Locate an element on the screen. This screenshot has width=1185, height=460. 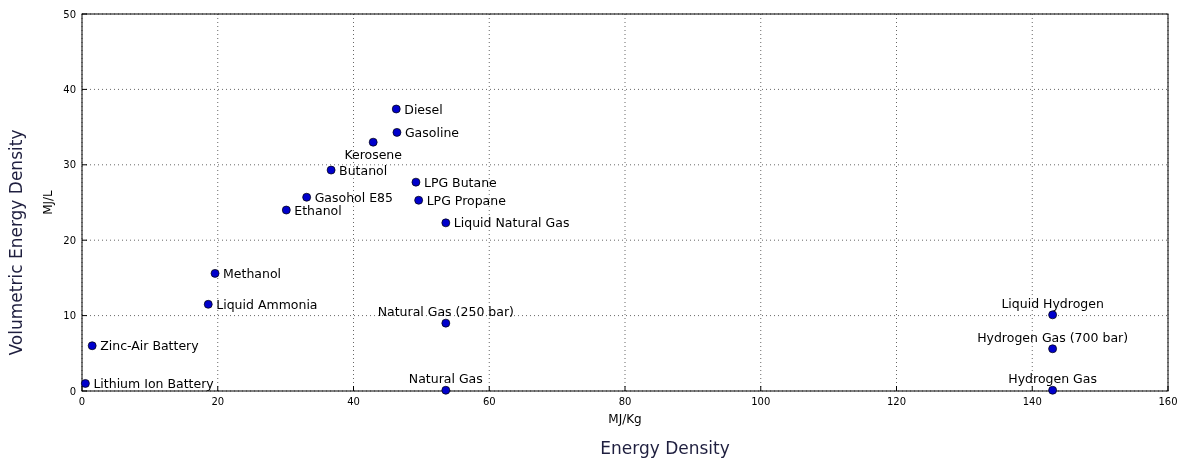
x-tick-label: 20 is located at coordinates (218, 401).